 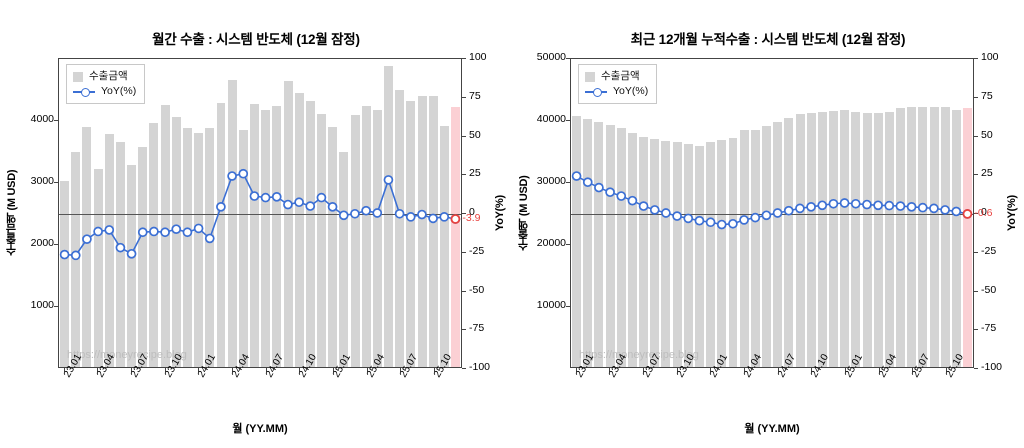 What do you see at coordinates (945, 237) in the screenshot?
I see `bar-25.10` at bounding box center [945, 237].